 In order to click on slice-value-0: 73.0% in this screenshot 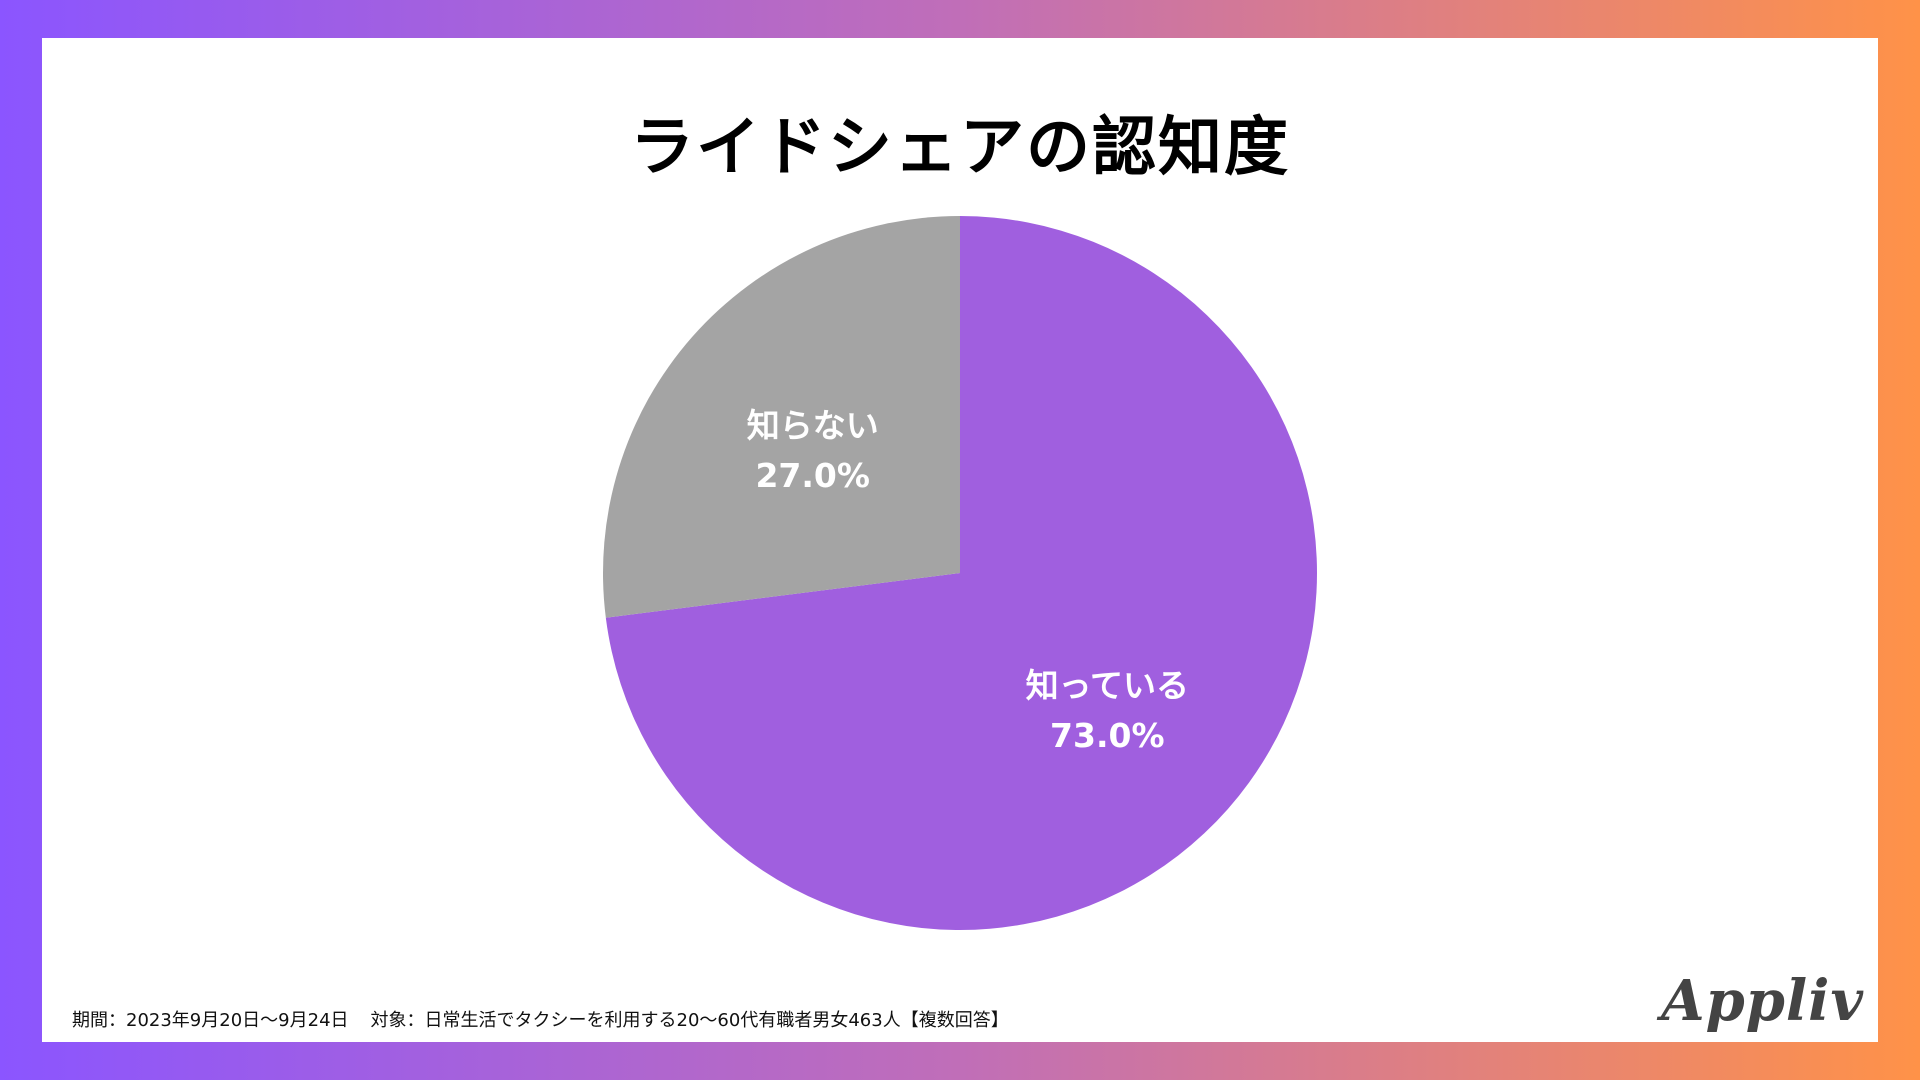, I will do `click(1107, 735)`.